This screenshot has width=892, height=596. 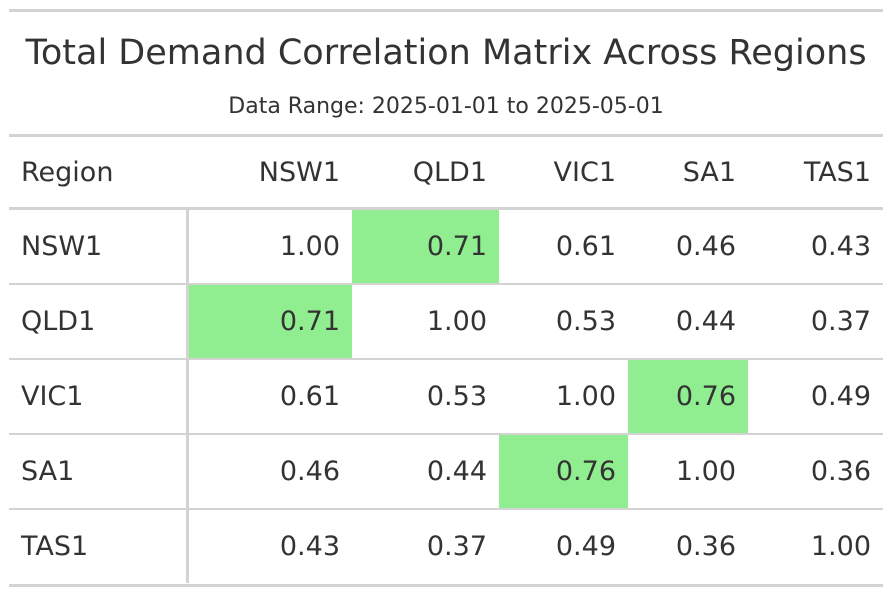 I want to click on table-row: QLD1 0.71 1.00 0.53 0.44 0.37, so click(x=446, y=322).